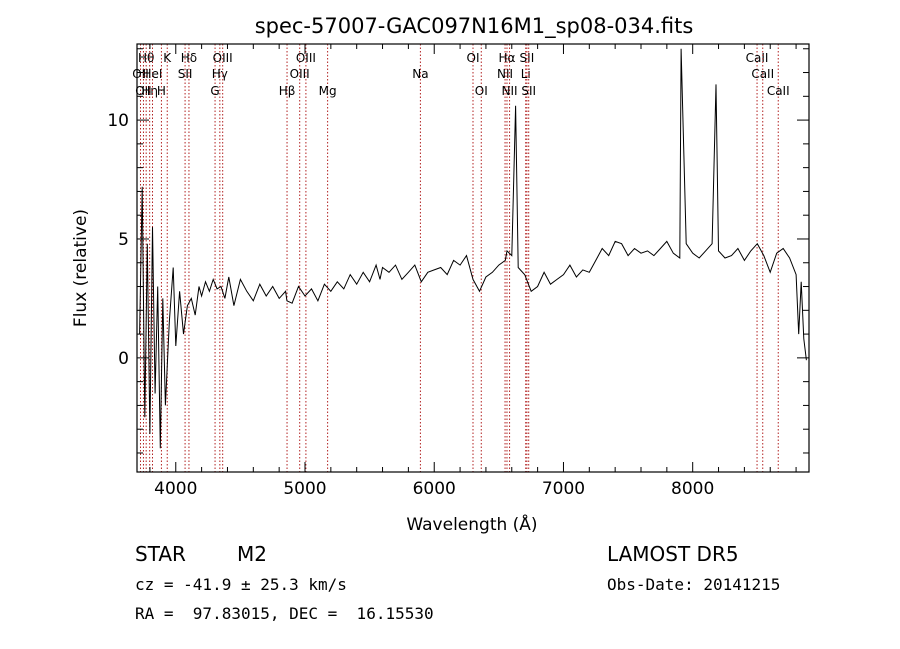 This screenshot has width=900, height=649. Describe the element at coordinates (175, 489) in the screenshot. I see `x-tick-label-0: 4000` at that location.